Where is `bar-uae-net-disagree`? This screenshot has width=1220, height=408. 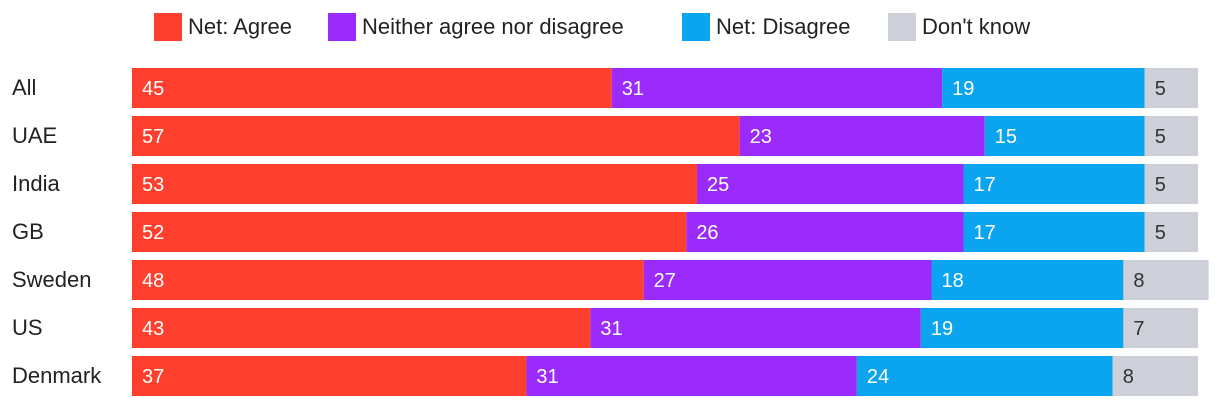
bar-uae-net-disagree is located at coordinates (1064, 136).